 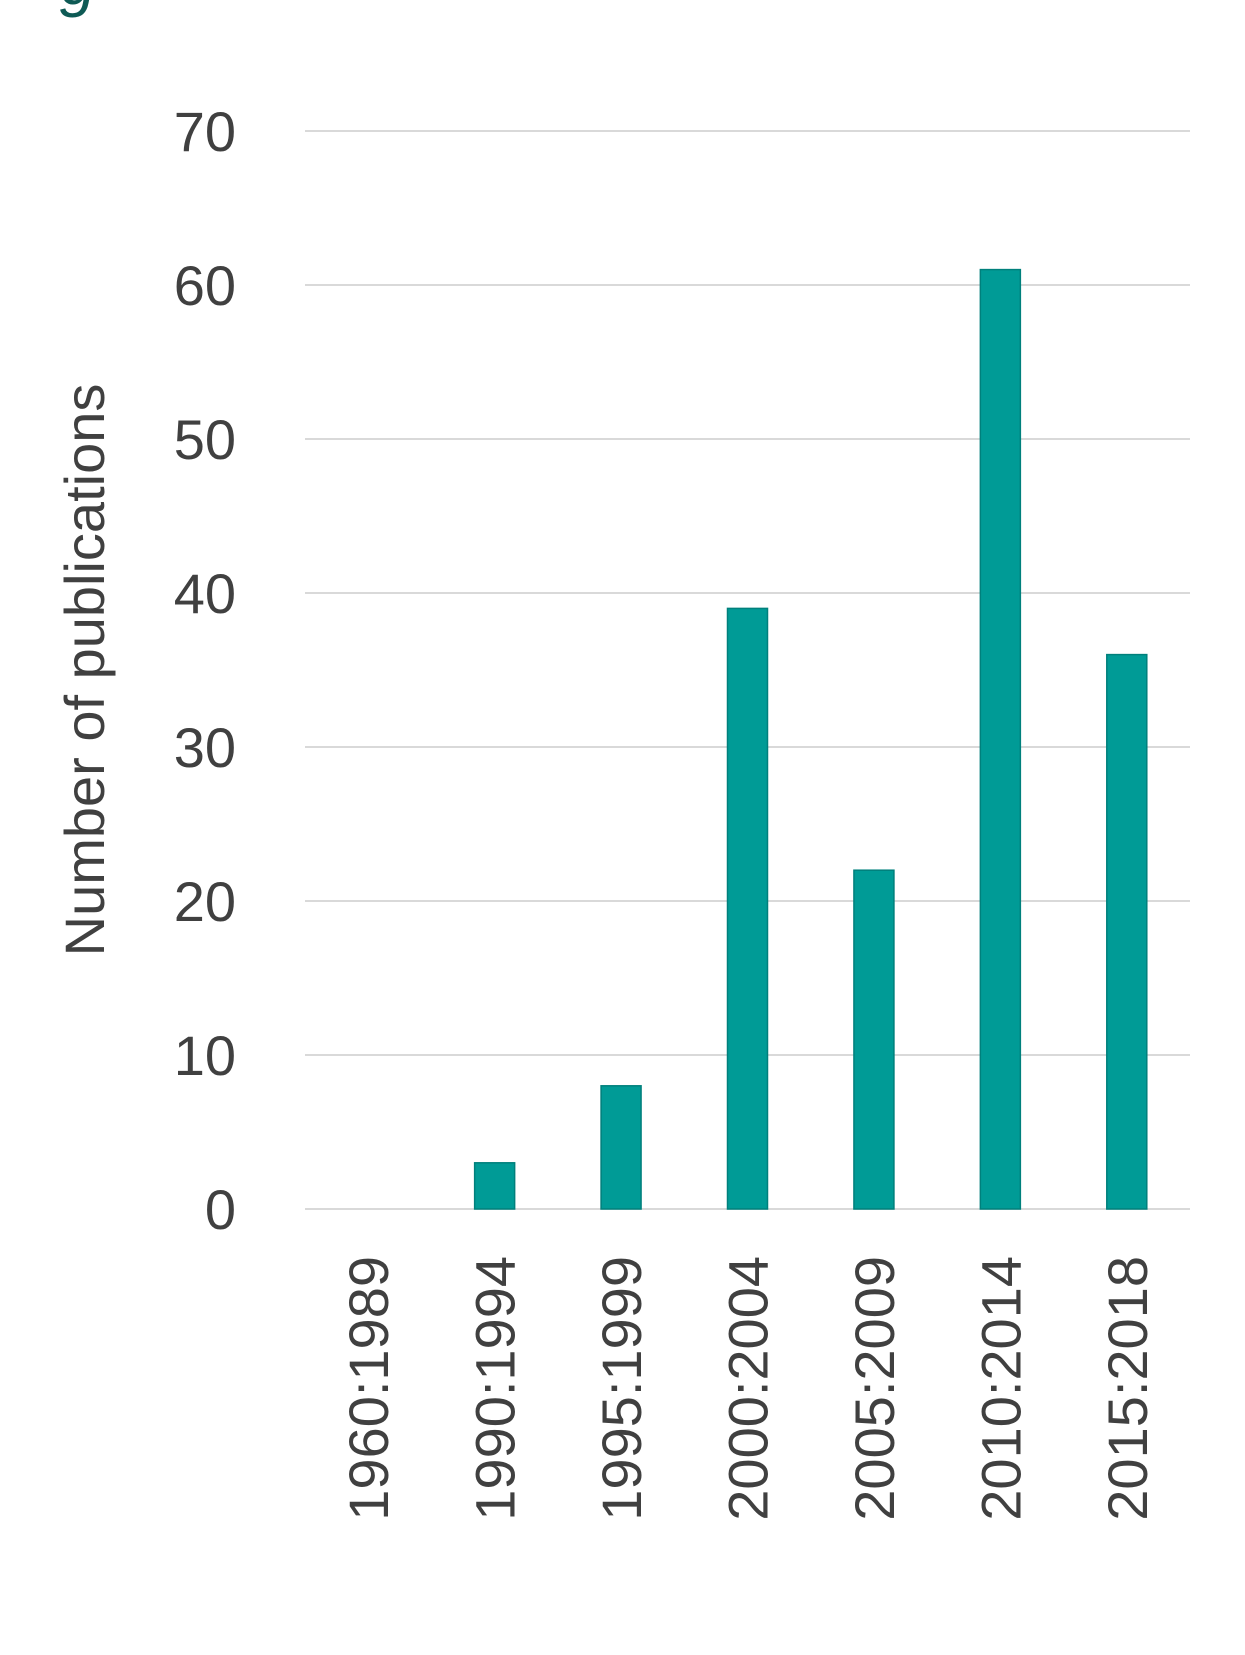 I want to click on x-tick-label: 1995:1999, so click(x=621, y=1388).